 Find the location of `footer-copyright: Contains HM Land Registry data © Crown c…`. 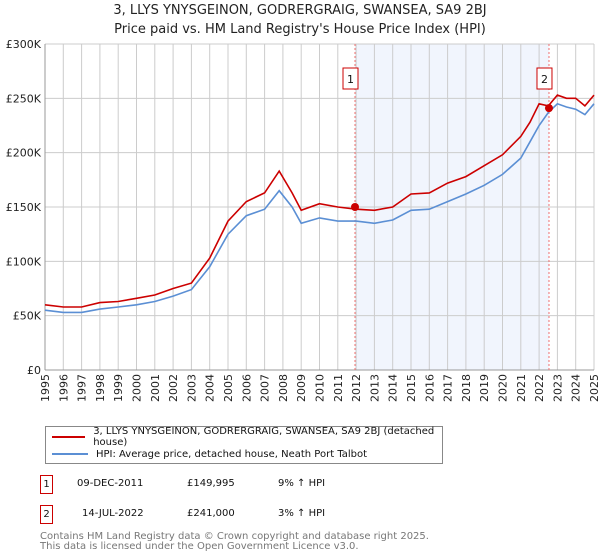

footer-copyright: Contains HM Land Registry data © Crown c… is located at coordinates (234, 536).